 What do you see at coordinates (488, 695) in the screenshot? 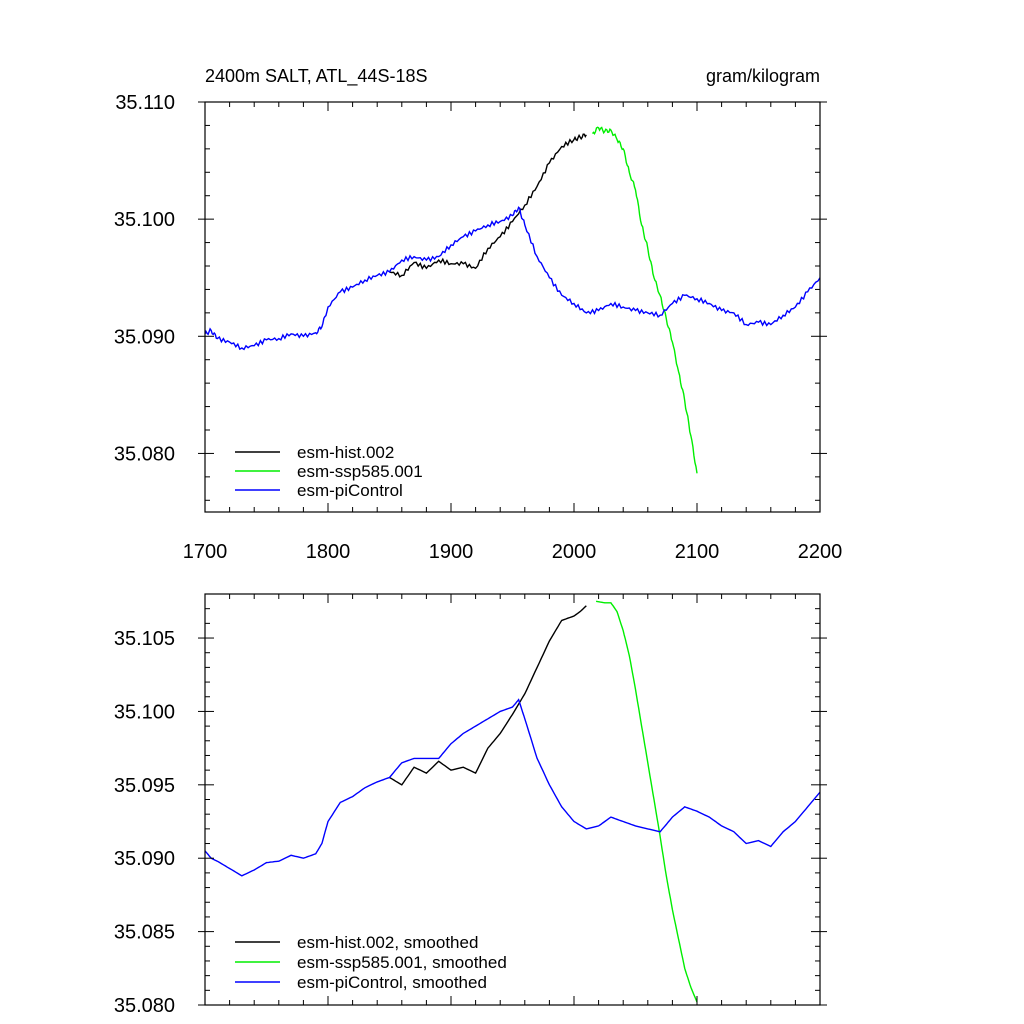
I see `series-line-esm-hist-002-smoothed` at bounding box center [488, 695].